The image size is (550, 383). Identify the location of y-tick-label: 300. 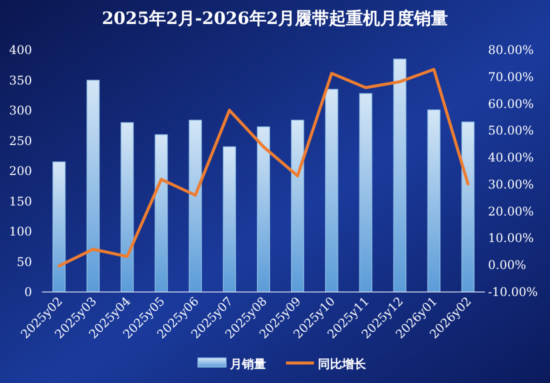
(20, 111).